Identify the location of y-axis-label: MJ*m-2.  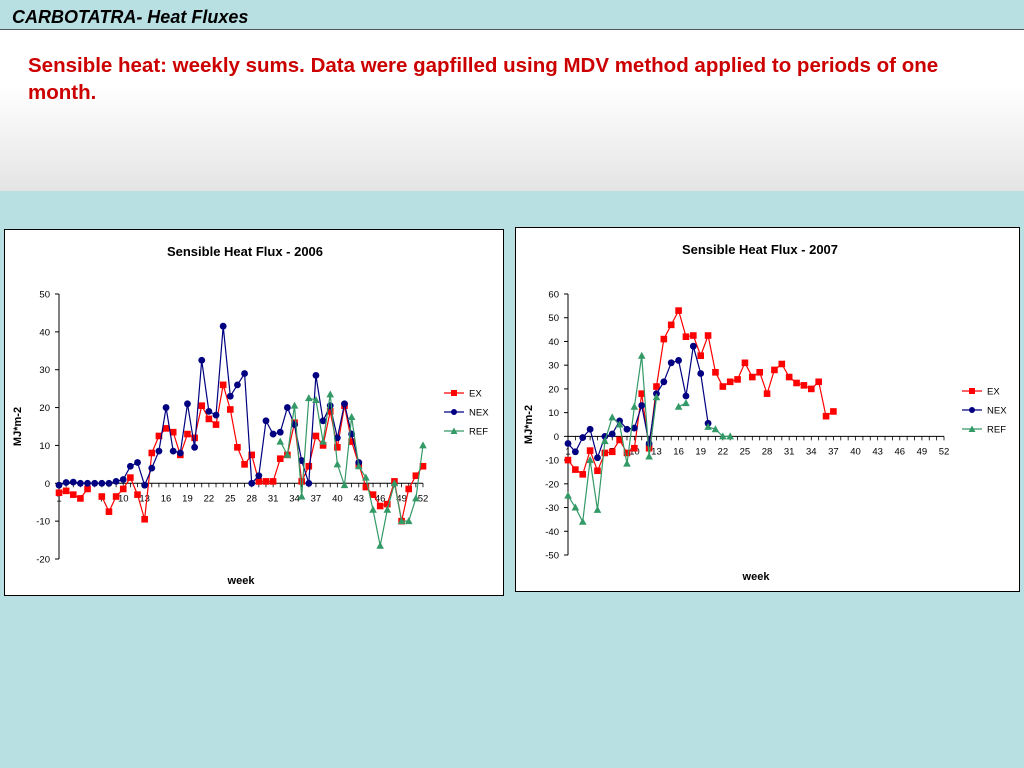
(18, 426).